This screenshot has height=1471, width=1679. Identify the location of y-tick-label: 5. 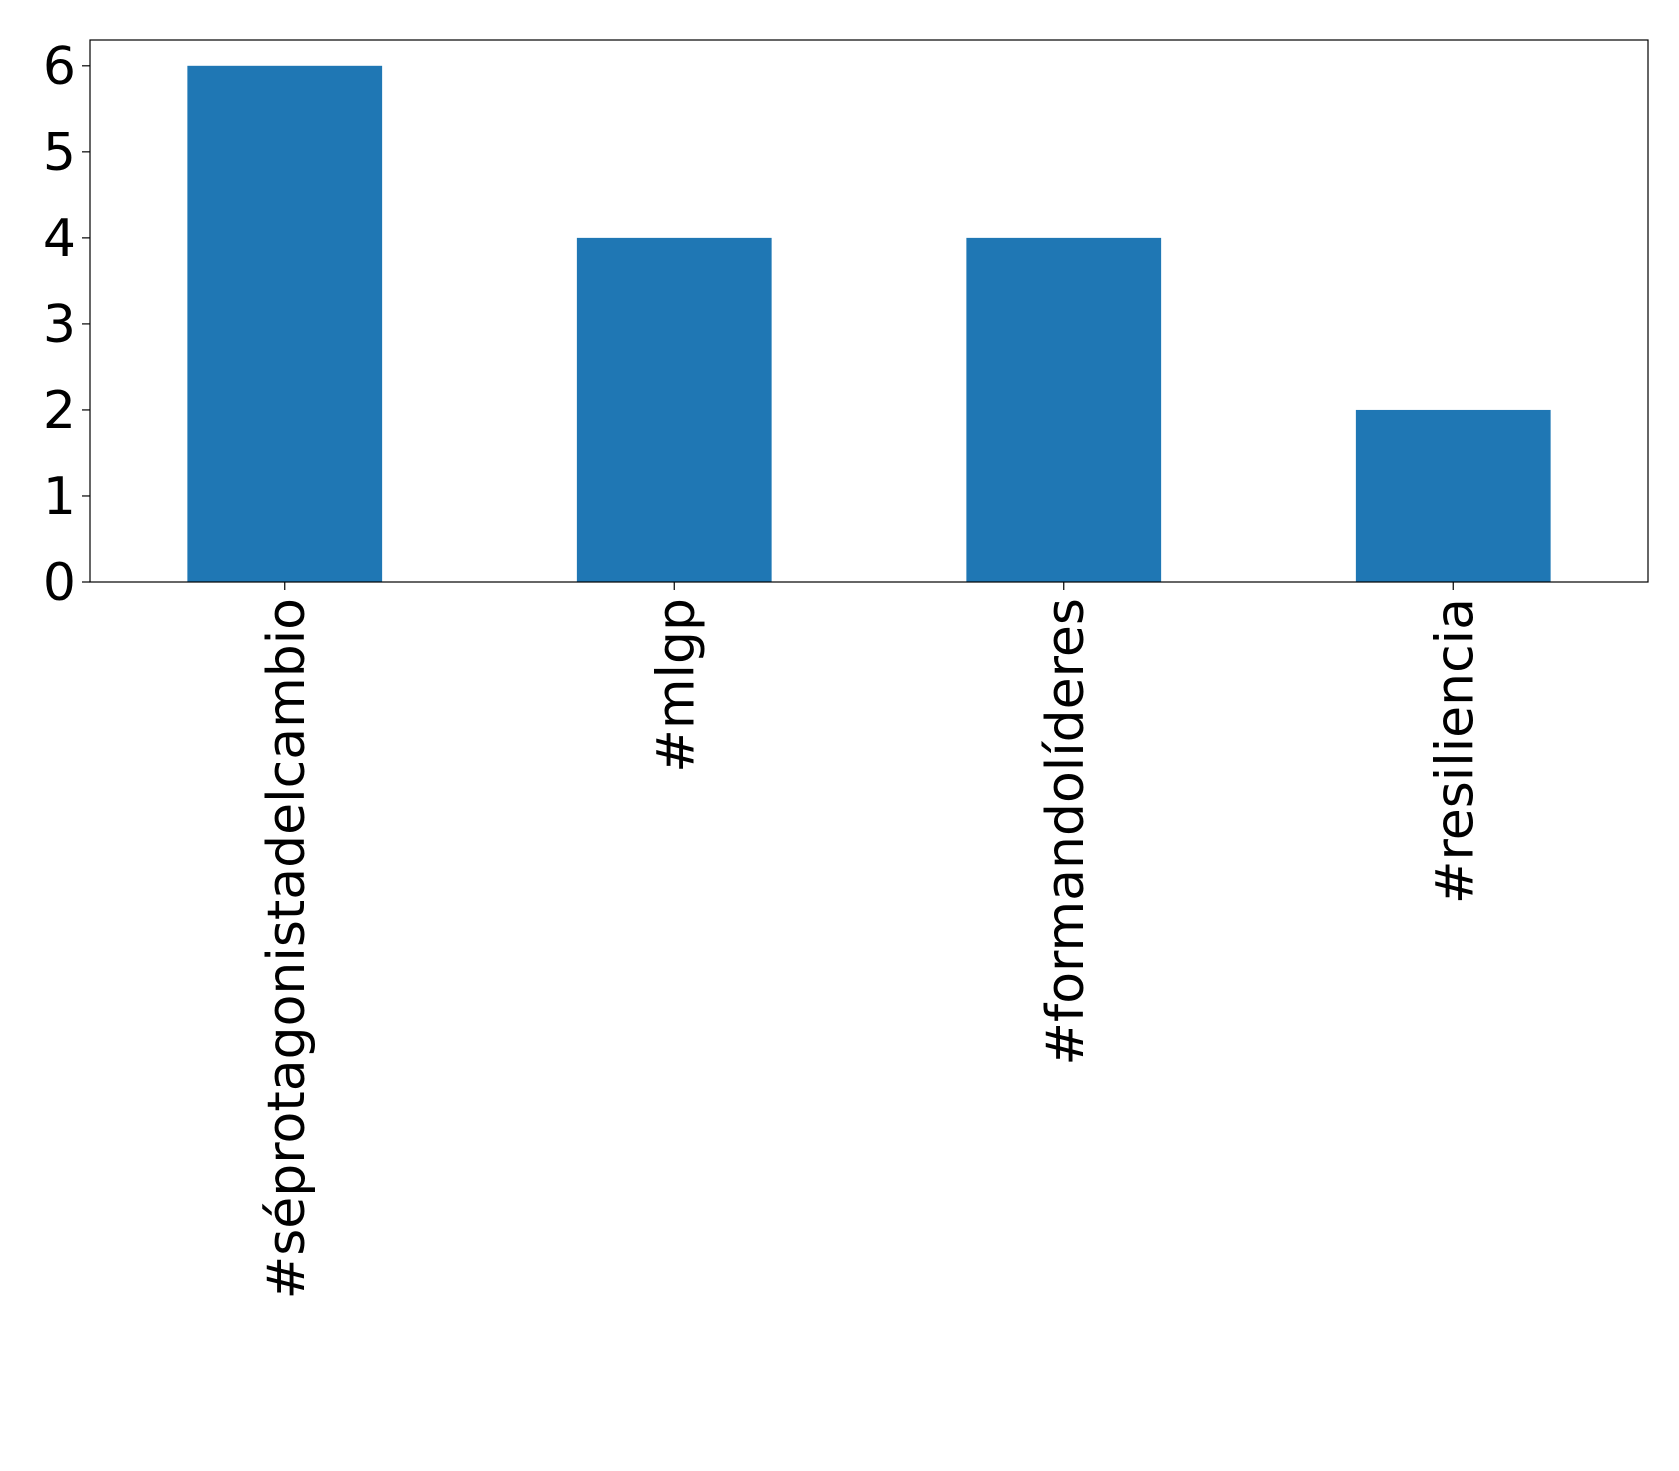
(59, 153).